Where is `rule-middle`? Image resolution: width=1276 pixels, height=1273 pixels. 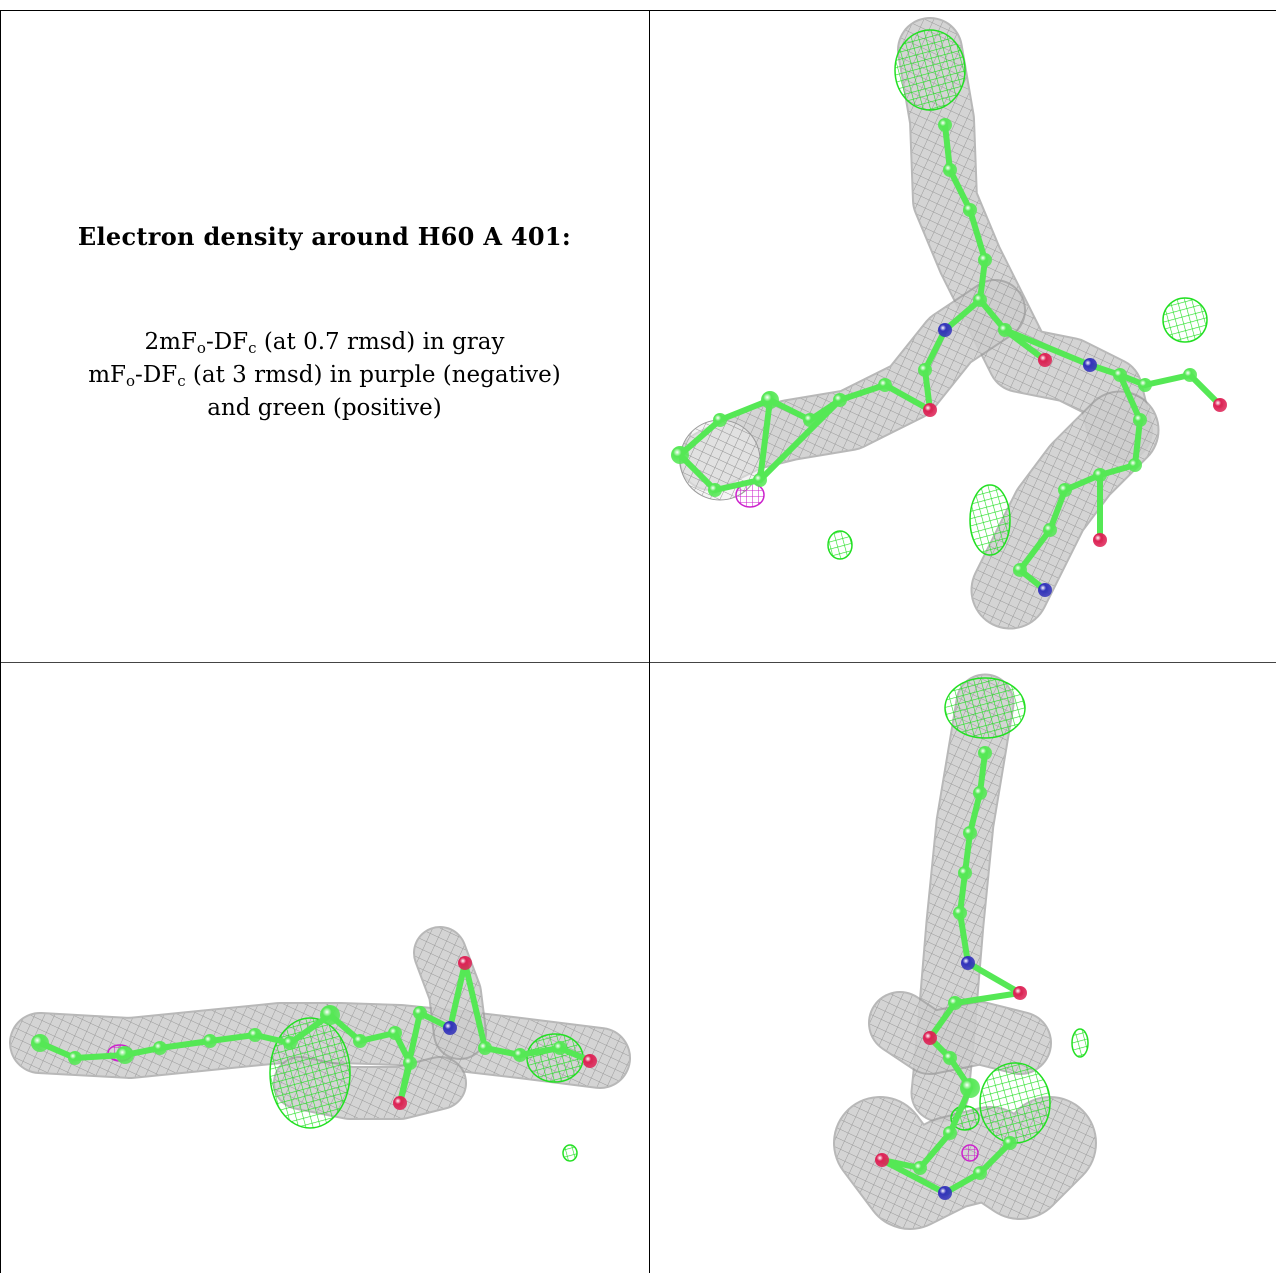
rule-middle is located at coordinates (638, 662).